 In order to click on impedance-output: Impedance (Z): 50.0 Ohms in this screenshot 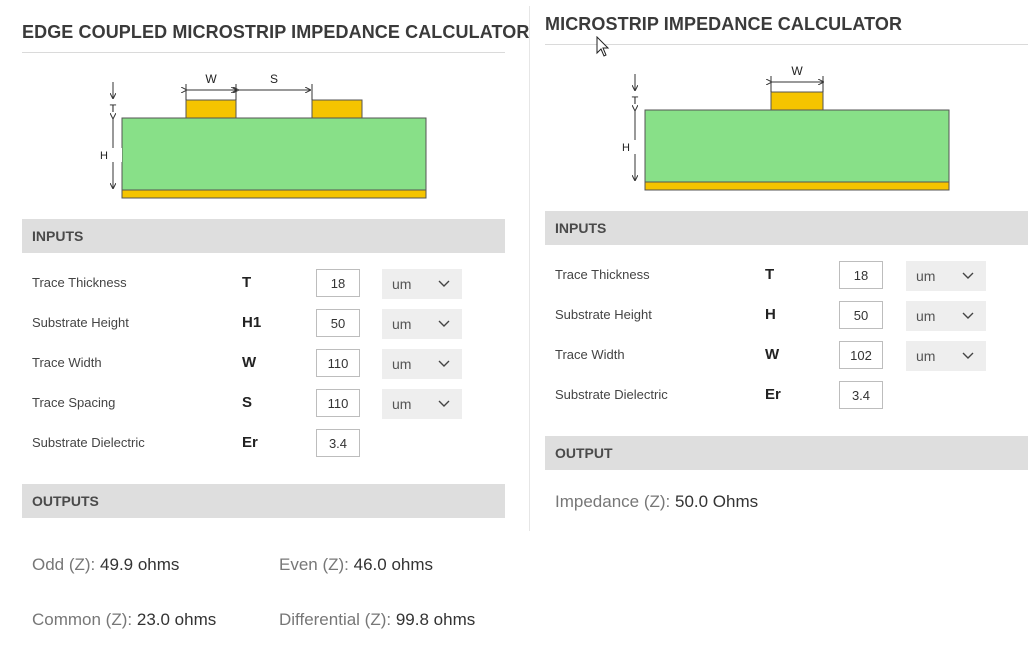, I will do `click(656, 502)`.